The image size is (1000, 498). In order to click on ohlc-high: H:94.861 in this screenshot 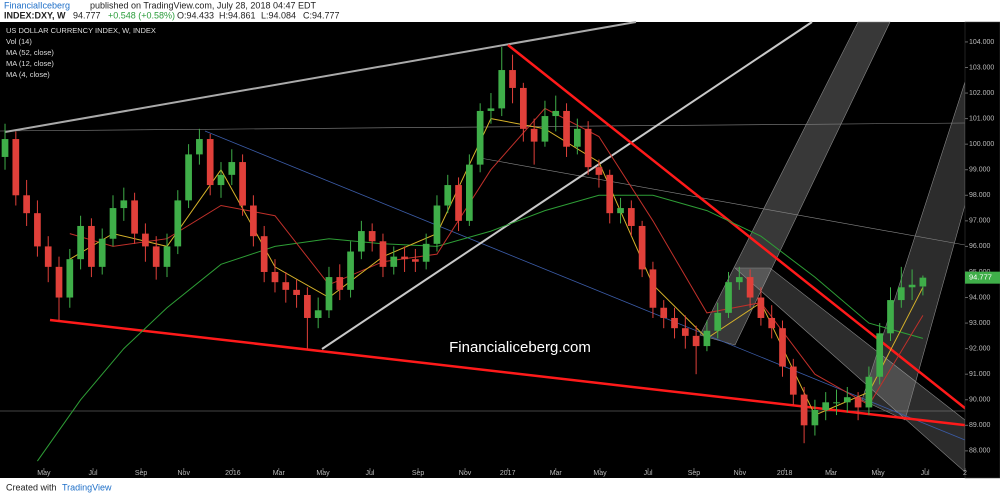, I will do `click(237, 15)`.